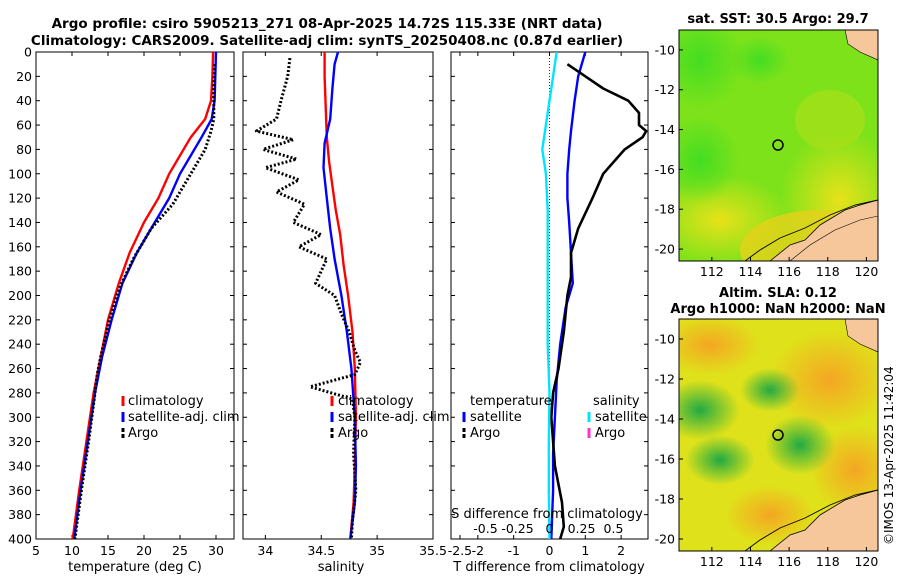 Image resolution: width=900 pixels, height=580 pixels. I want to click on salinity-xlabel: salinity, so click(341, 567).